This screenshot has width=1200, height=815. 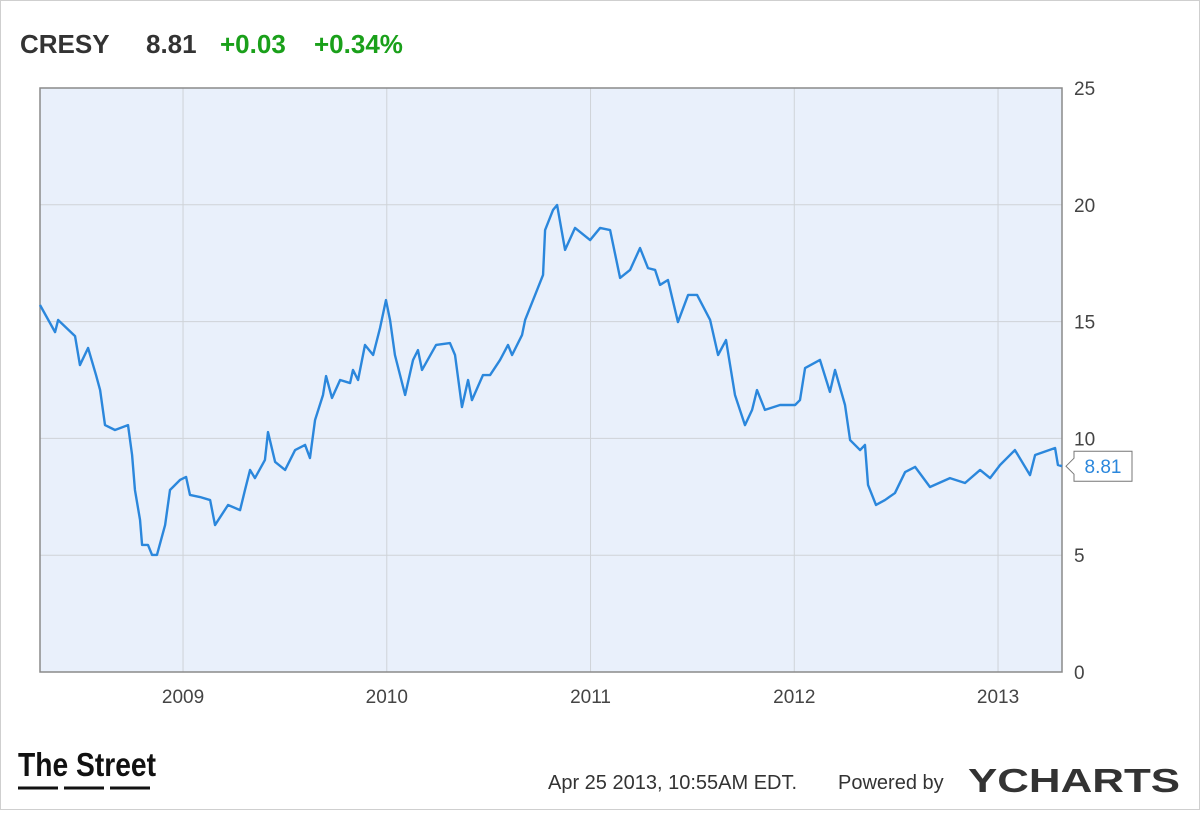 What do you see at coordinates (1079, 673) in the screenshot?
I see `y-tick-label: 0` at bounding box center [1079, 673].